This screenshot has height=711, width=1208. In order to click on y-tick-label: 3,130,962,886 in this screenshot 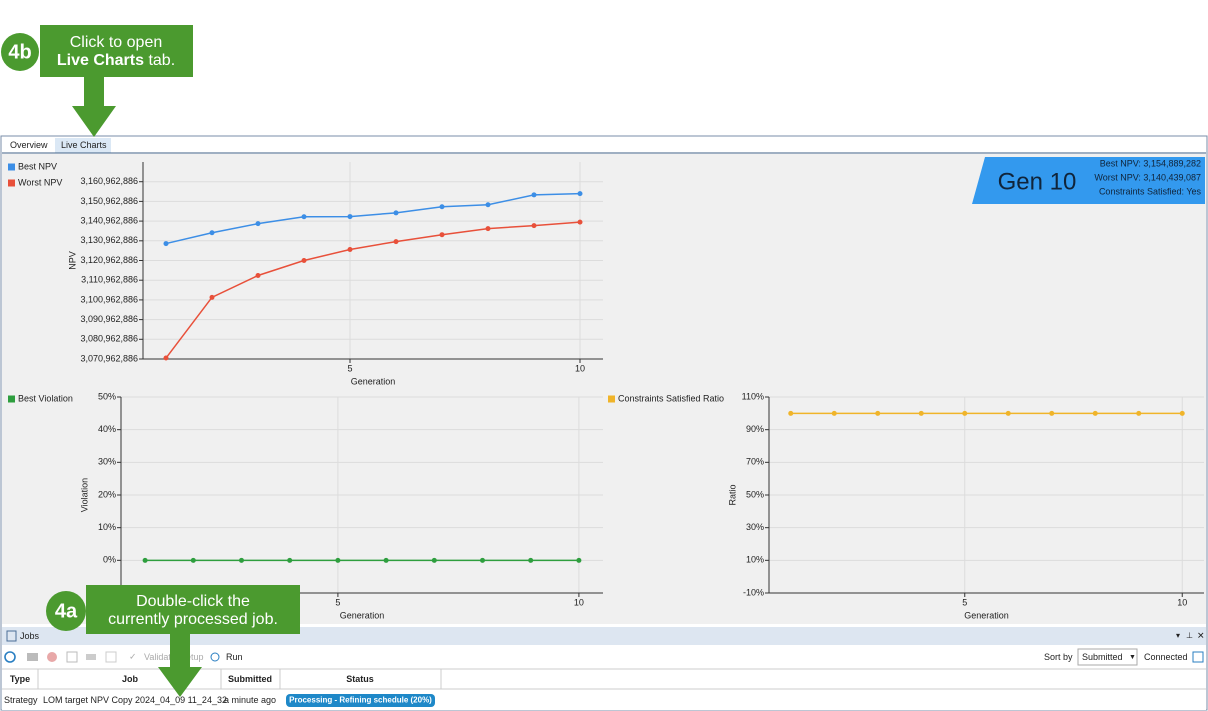, I will do `click(109, 240)`.